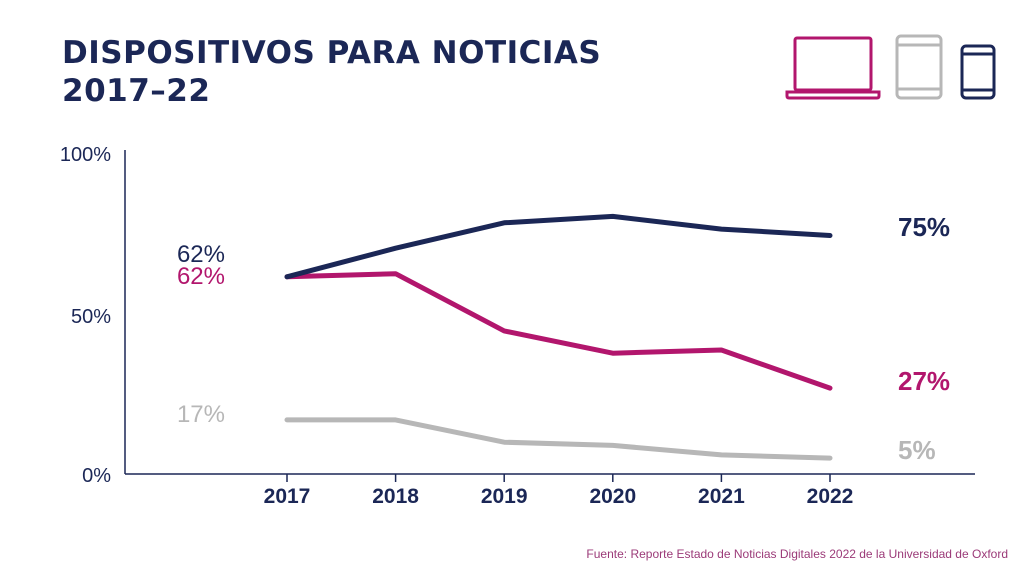 Image resolution: width=1024 pixels, height=575 pixels. What do you see at coordinates (924, 381) in the screenshot?
I see `end-label-laptop: 27%` at bounding box center [924, 381].